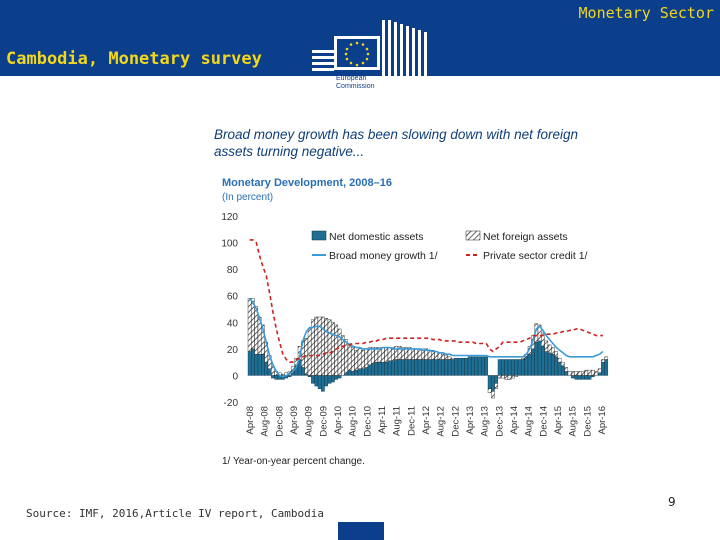 The image size is (720, 540). What do you see at coordinates (602, 420) in the screenshot?
I see `x-tick-label: Apr-16` at bounding box center [602, 420].